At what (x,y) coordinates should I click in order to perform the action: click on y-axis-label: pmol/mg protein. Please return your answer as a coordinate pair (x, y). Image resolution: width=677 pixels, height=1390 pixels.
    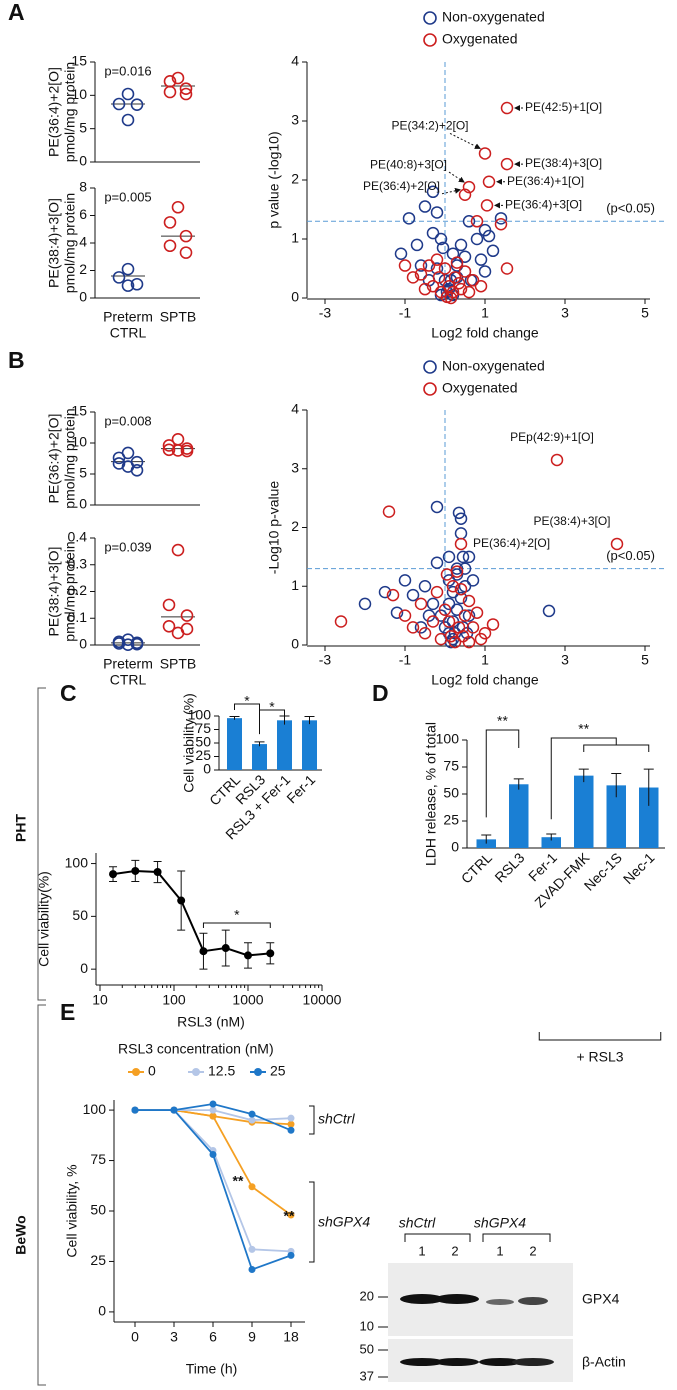
    Looking at the image, I should click on (70, 458).